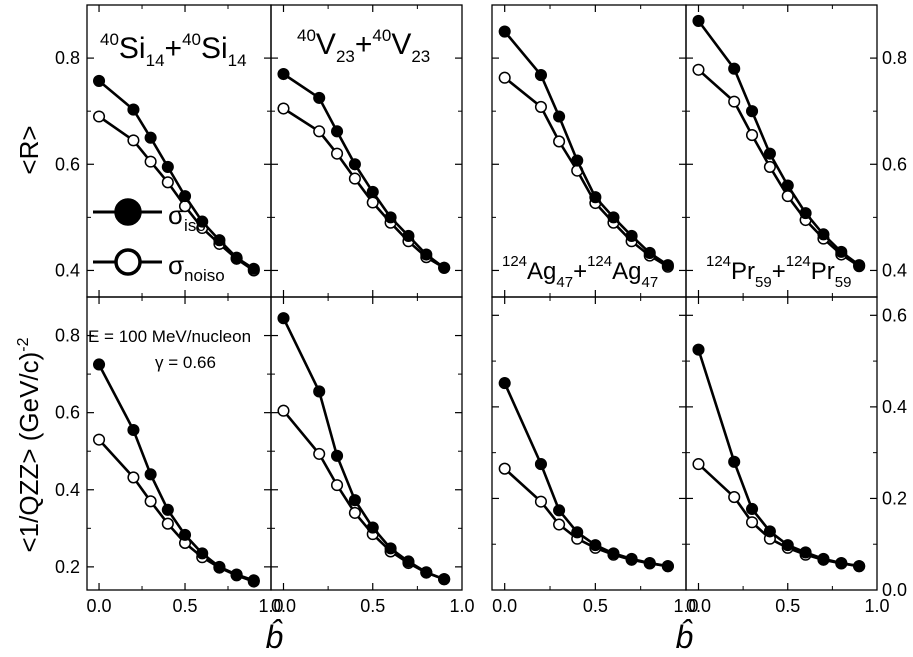 The image size is (913, 657). Describe the element at coordinates (67, 567) in the screenshot. I see `y-tick-label-left: 0.2` at that location.